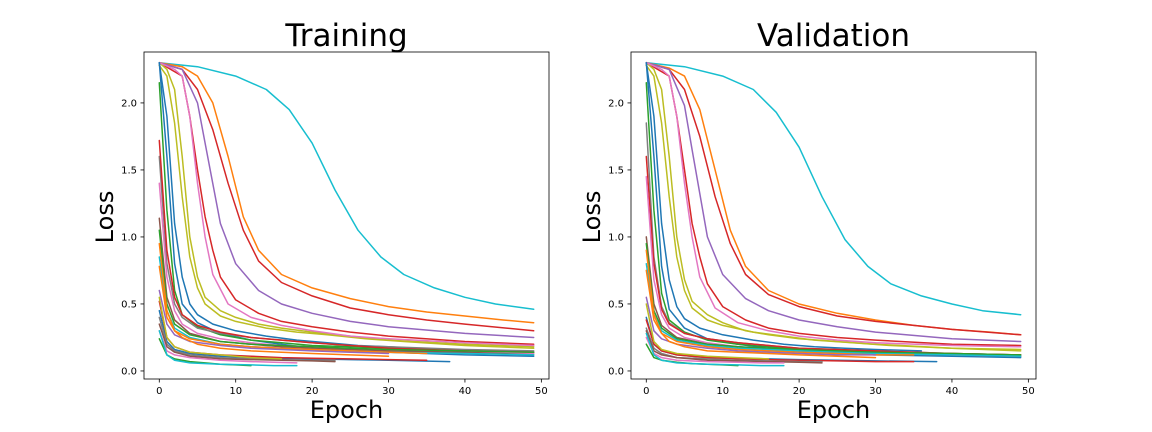  Describe the element at coordinates (646, 391) in the screenshot. I see `validation-x-tick-label: 0` at that location.